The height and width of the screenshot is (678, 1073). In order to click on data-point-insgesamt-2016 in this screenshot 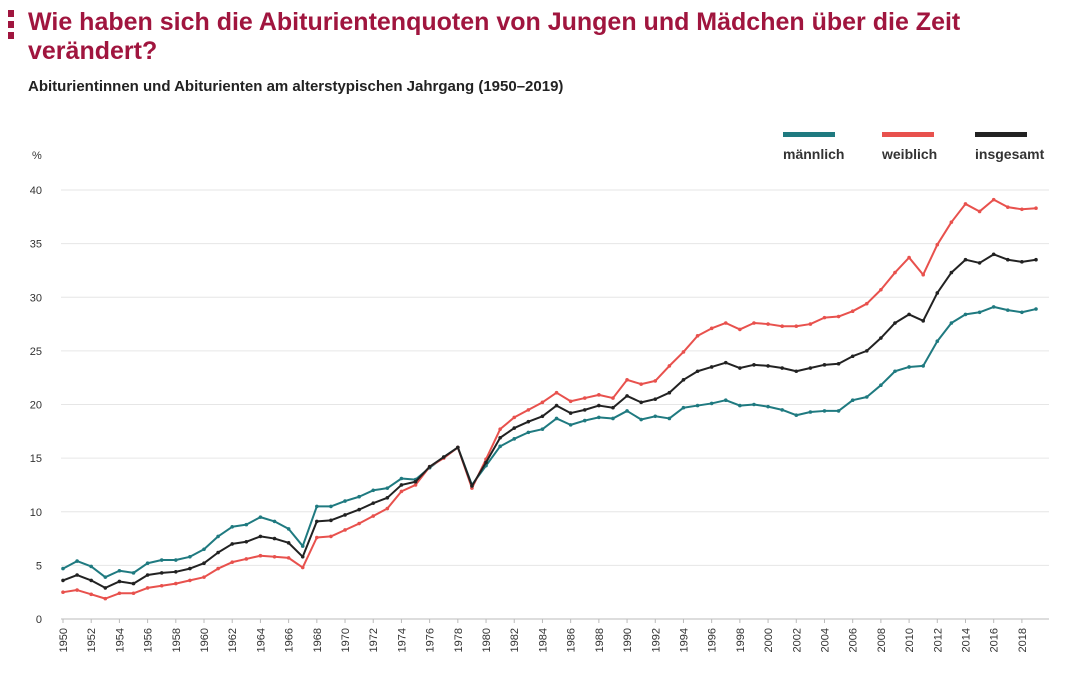, I will do `click(993, 254)`.